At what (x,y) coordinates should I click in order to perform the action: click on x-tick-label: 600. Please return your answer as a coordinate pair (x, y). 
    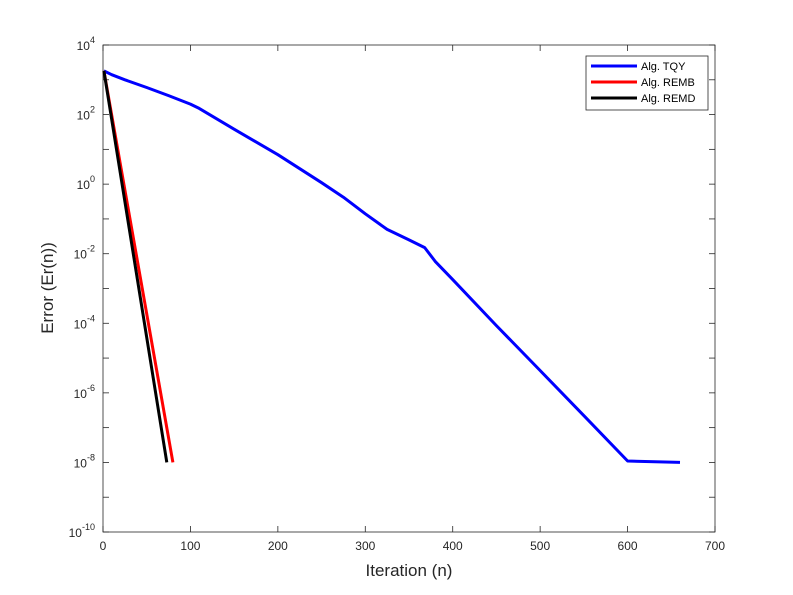
    Looking at the image, I should click on (628, 546).